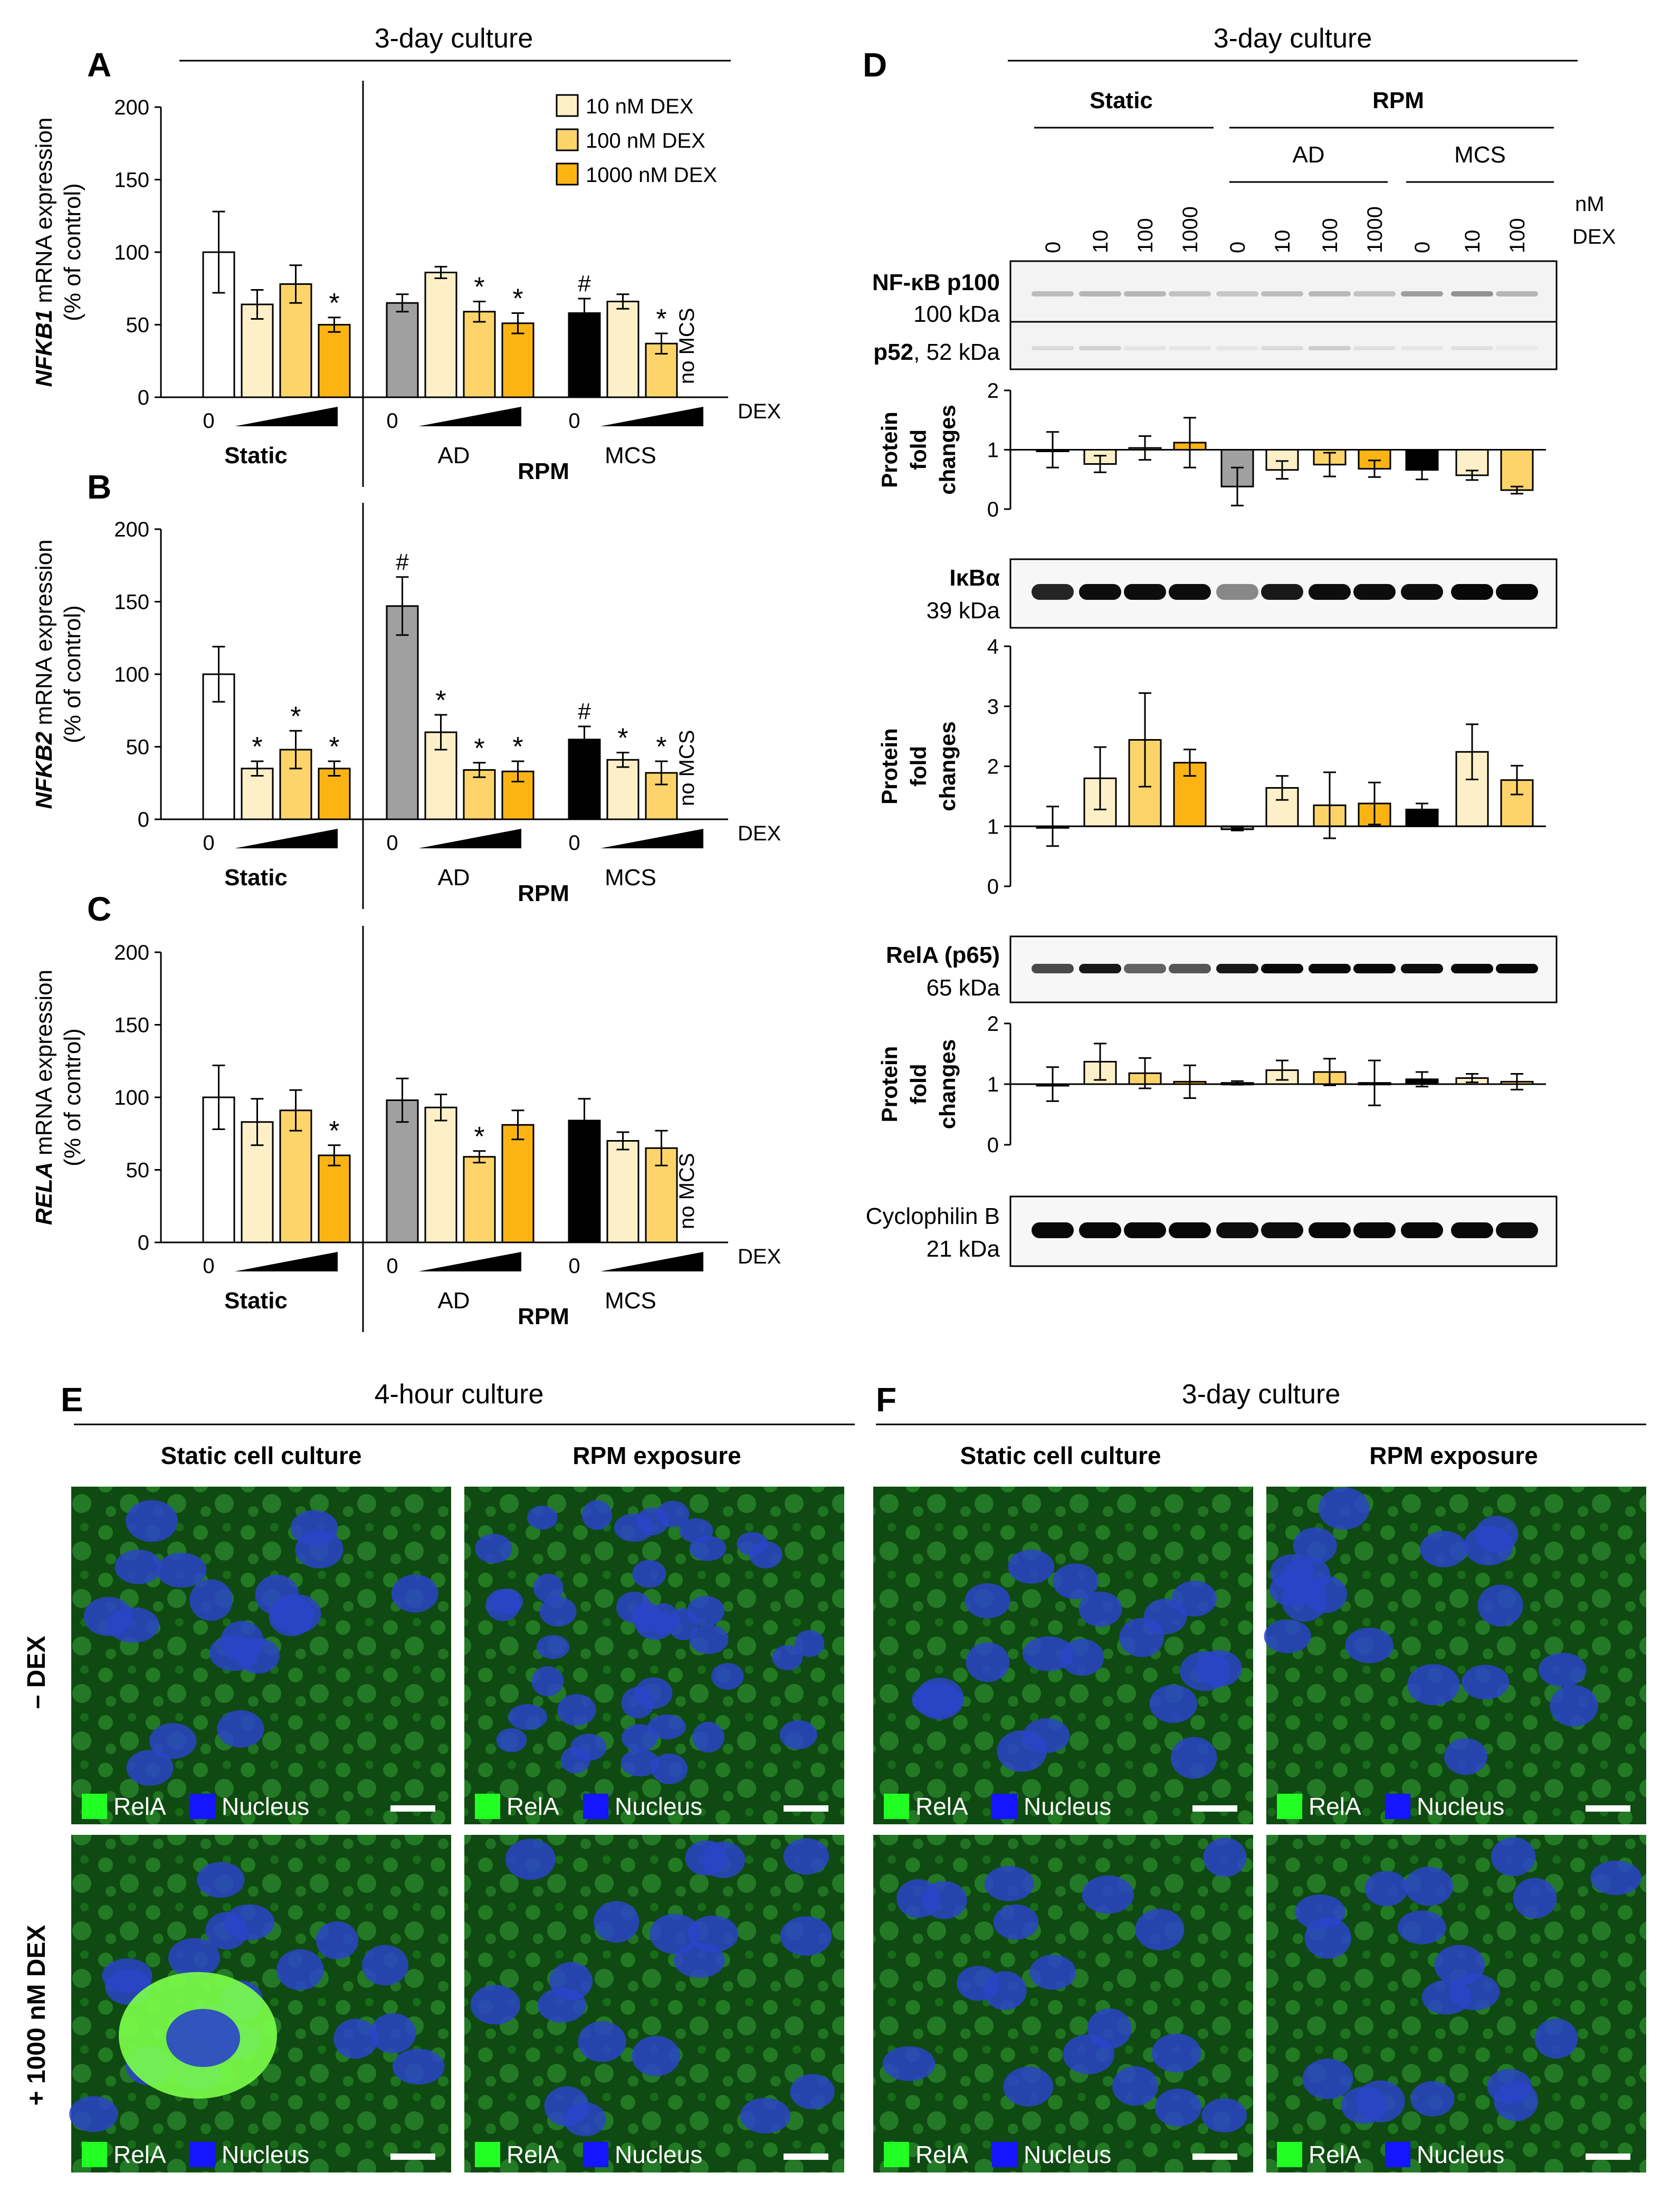  I want to click on blot-p52-size: , 52 kDa, so click(956, 352).